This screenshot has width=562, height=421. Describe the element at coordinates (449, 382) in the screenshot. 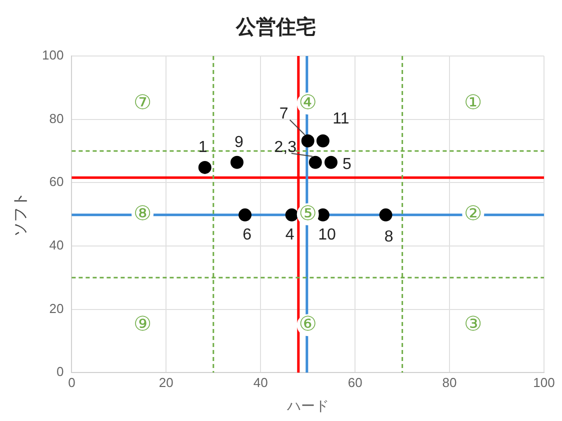

I see `x-tick-label: 80` at that location.